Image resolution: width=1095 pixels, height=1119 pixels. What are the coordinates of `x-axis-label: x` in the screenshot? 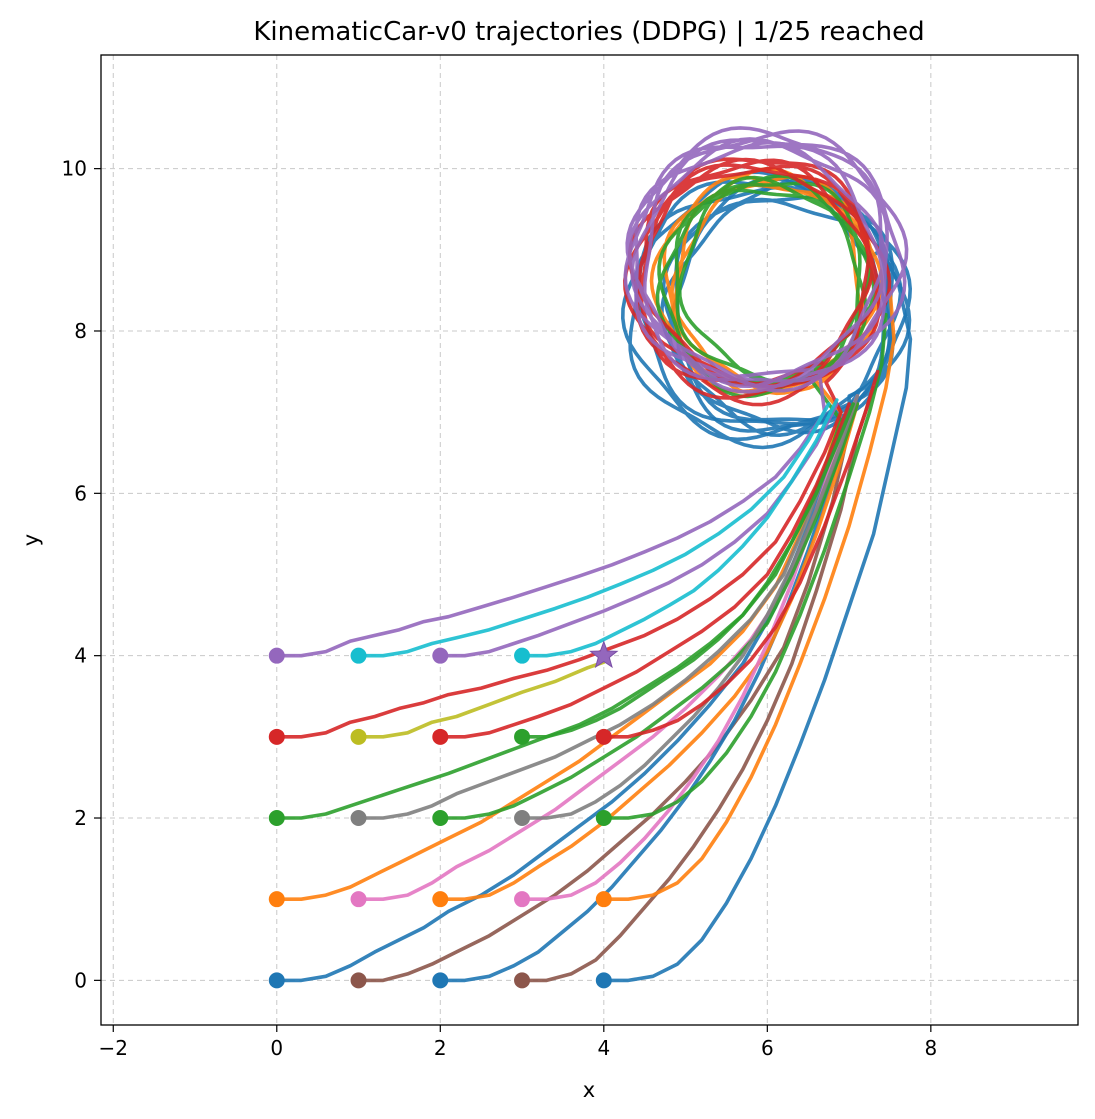 It's located at (589, 1090).